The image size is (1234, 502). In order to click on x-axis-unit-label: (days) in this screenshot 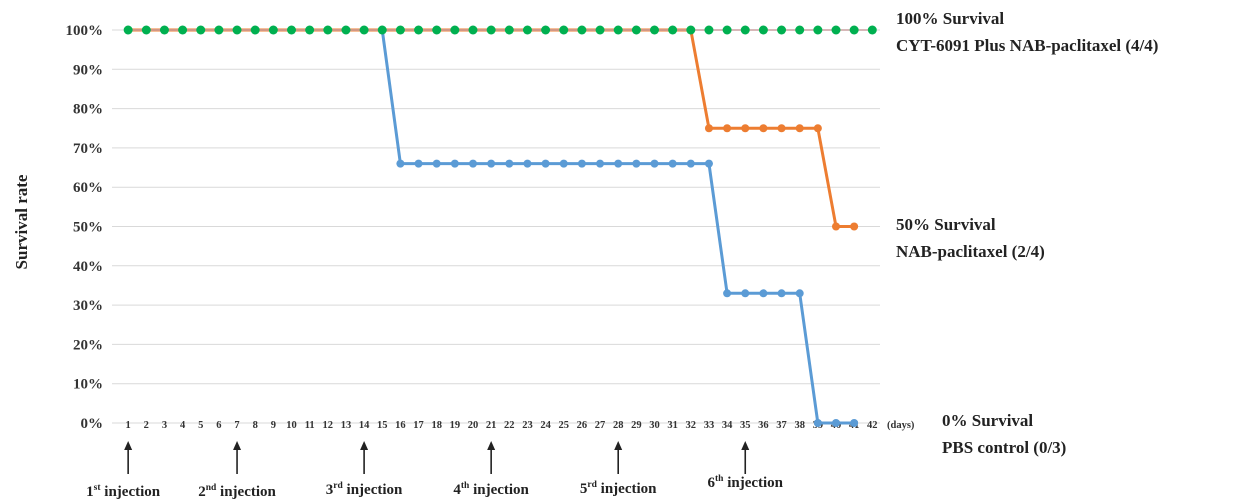, I will do `click(901, 425)`.